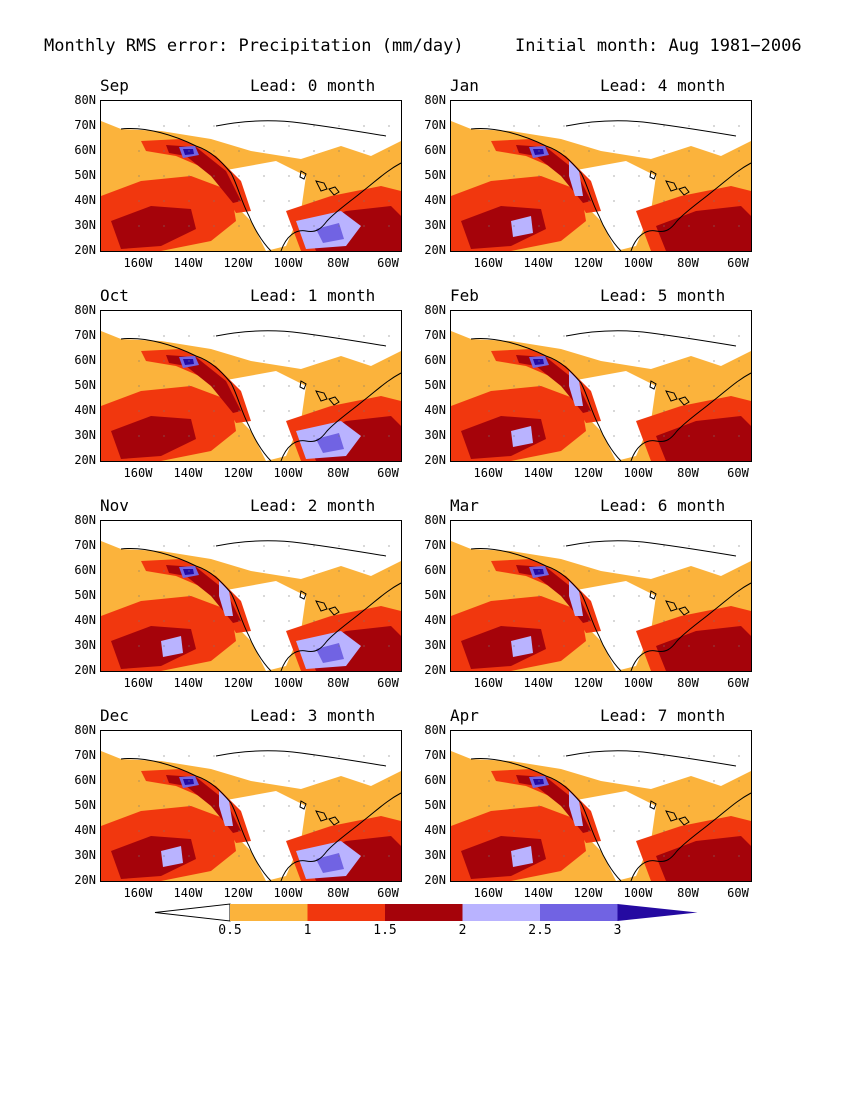 This screenshot has width=850, height=1100. I want to click on lon-tick-label: 100W, so click(638, 893).